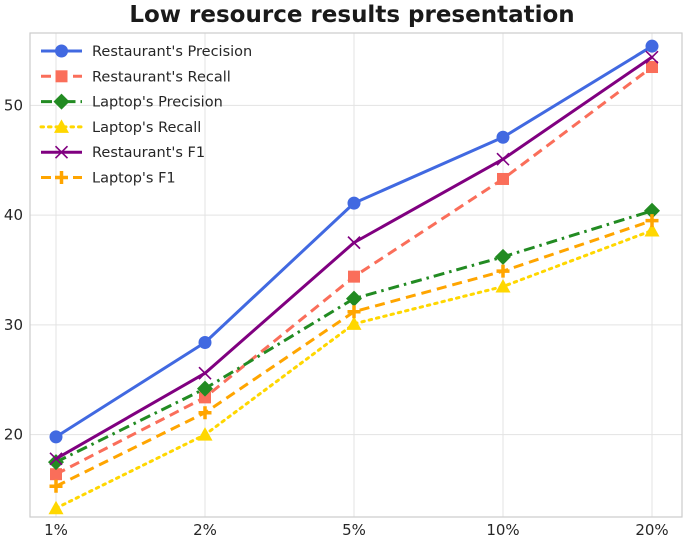 The image size is (685, 539). I want to click on x-axis-ticks: 1% 2% 5% 10% 20%, so click(356, 530).